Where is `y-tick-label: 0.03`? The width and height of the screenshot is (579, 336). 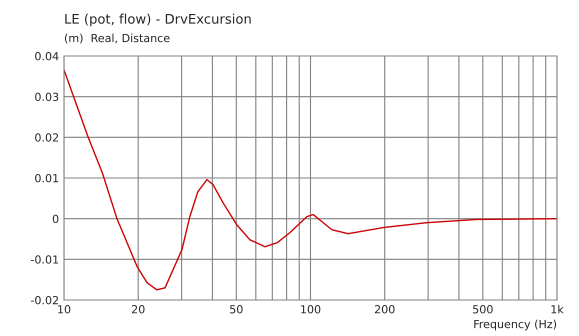 y-tick-label: 0.03 is located at coordinates (46, 97).